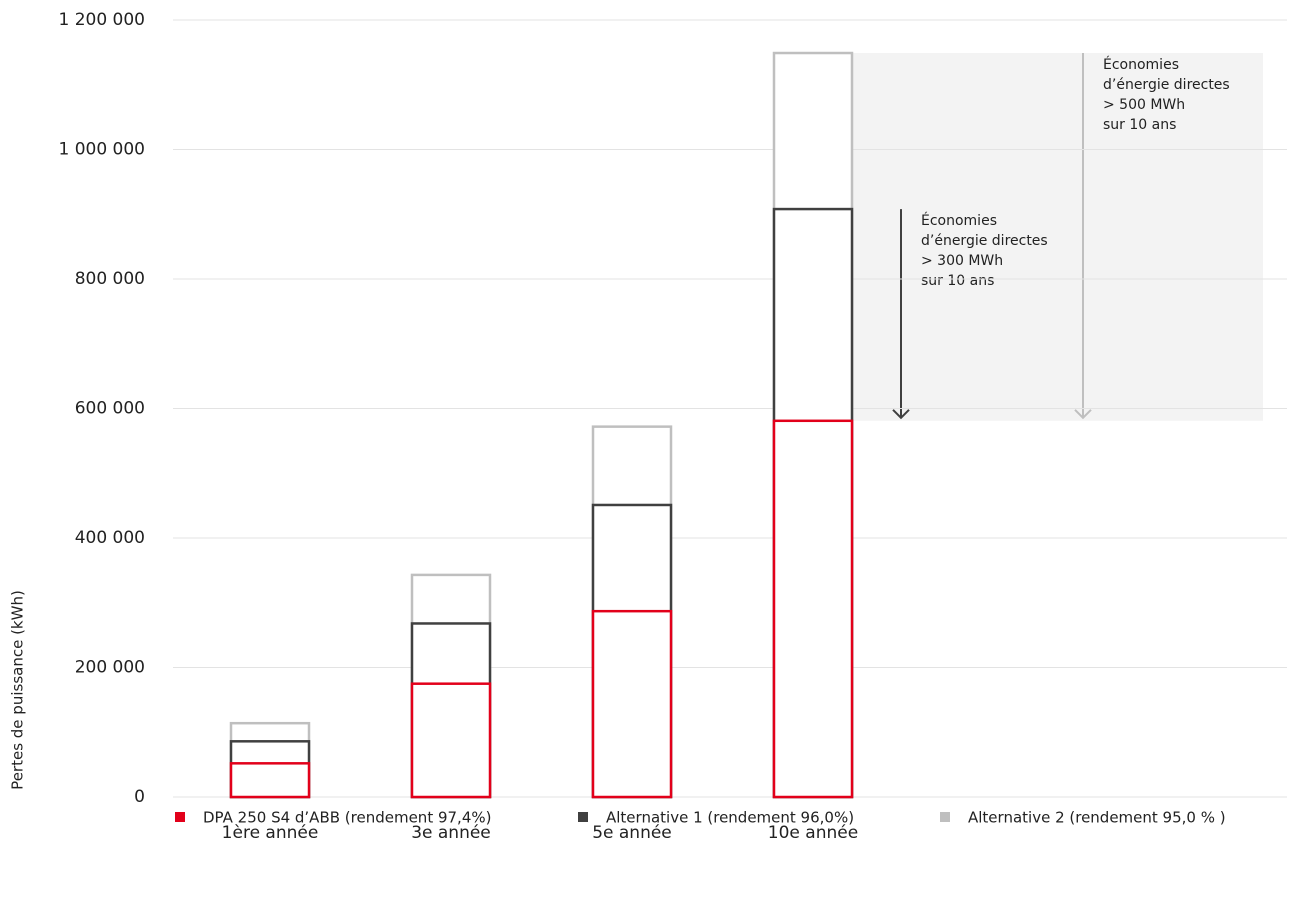 The height and width of the screenshot is (910, 1289). What do you see at coordinates (1144, 105) in the screenshot?
I see `annotation: > 500 MWh` at bounding box center [1144, 105].